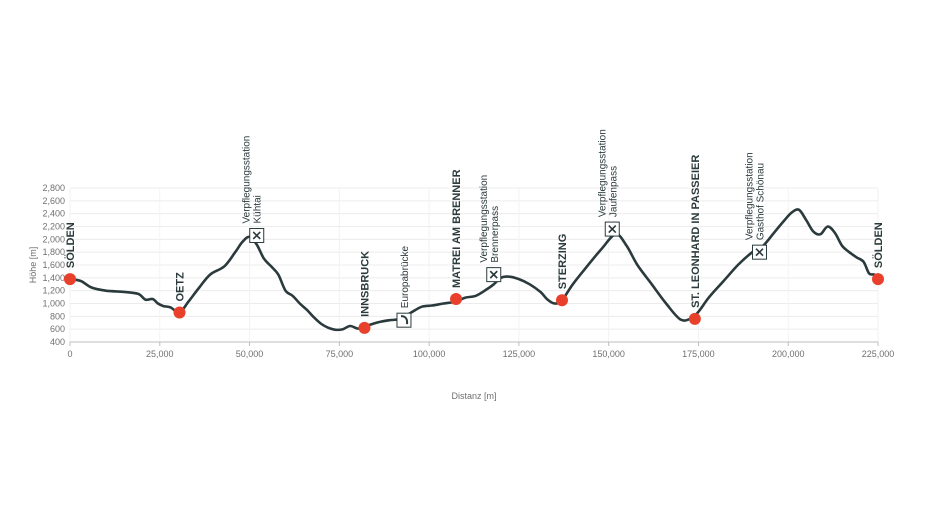 The height and width of the screenshot is (507, 928). I want to click on place-label: STERZING, so click(563, 262).